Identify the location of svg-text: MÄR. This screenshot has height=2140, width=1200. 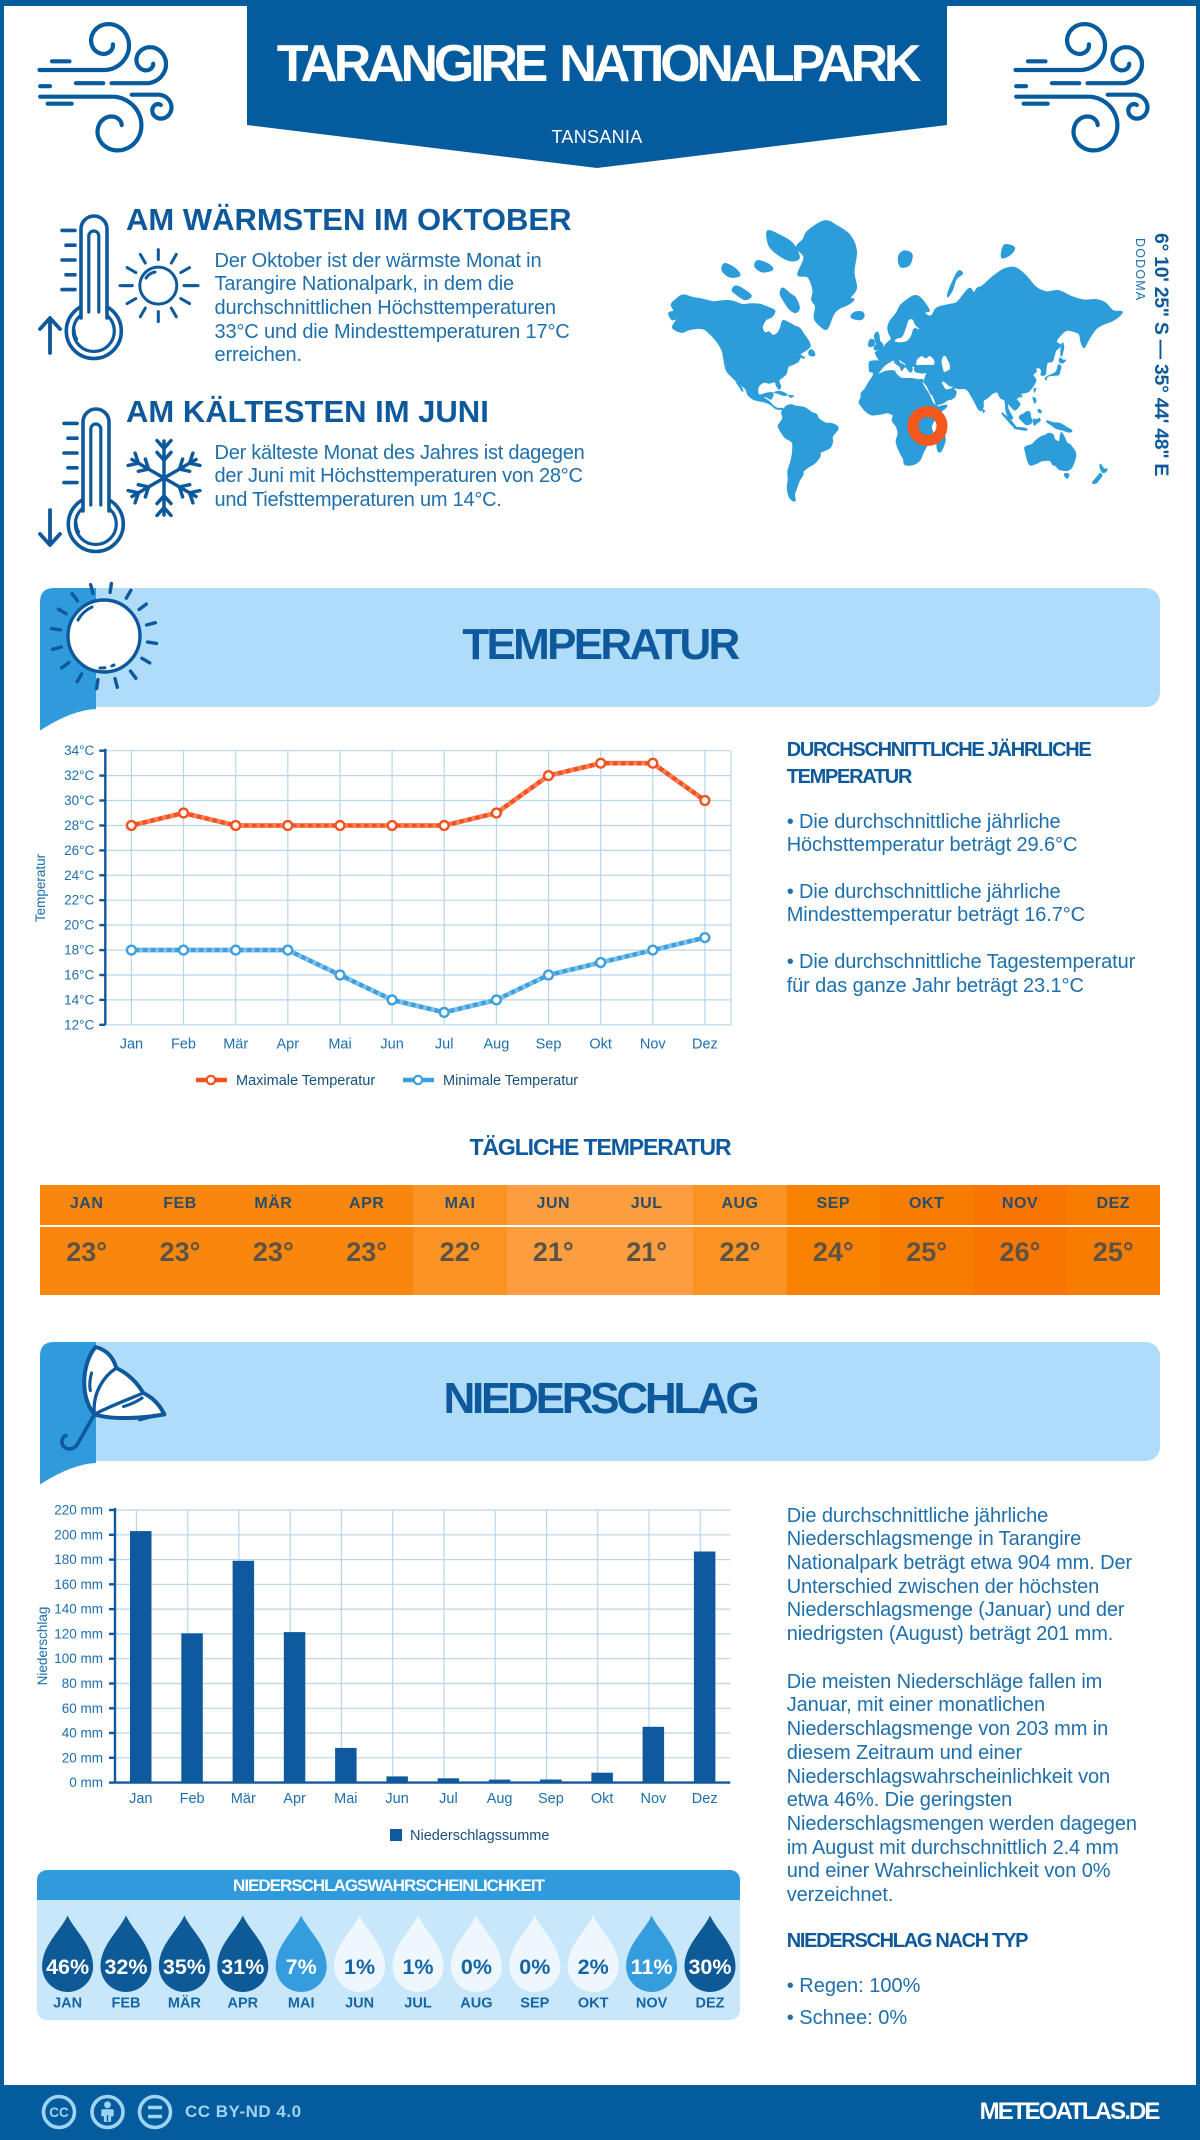
(185, 2003).